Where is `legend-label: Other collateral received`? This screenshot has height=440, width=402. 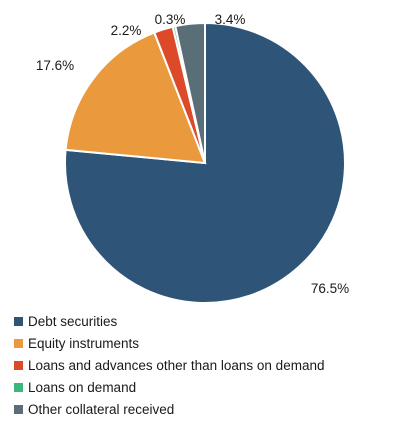 legend-label: Other collateral received is located at coordinates (101, 409).